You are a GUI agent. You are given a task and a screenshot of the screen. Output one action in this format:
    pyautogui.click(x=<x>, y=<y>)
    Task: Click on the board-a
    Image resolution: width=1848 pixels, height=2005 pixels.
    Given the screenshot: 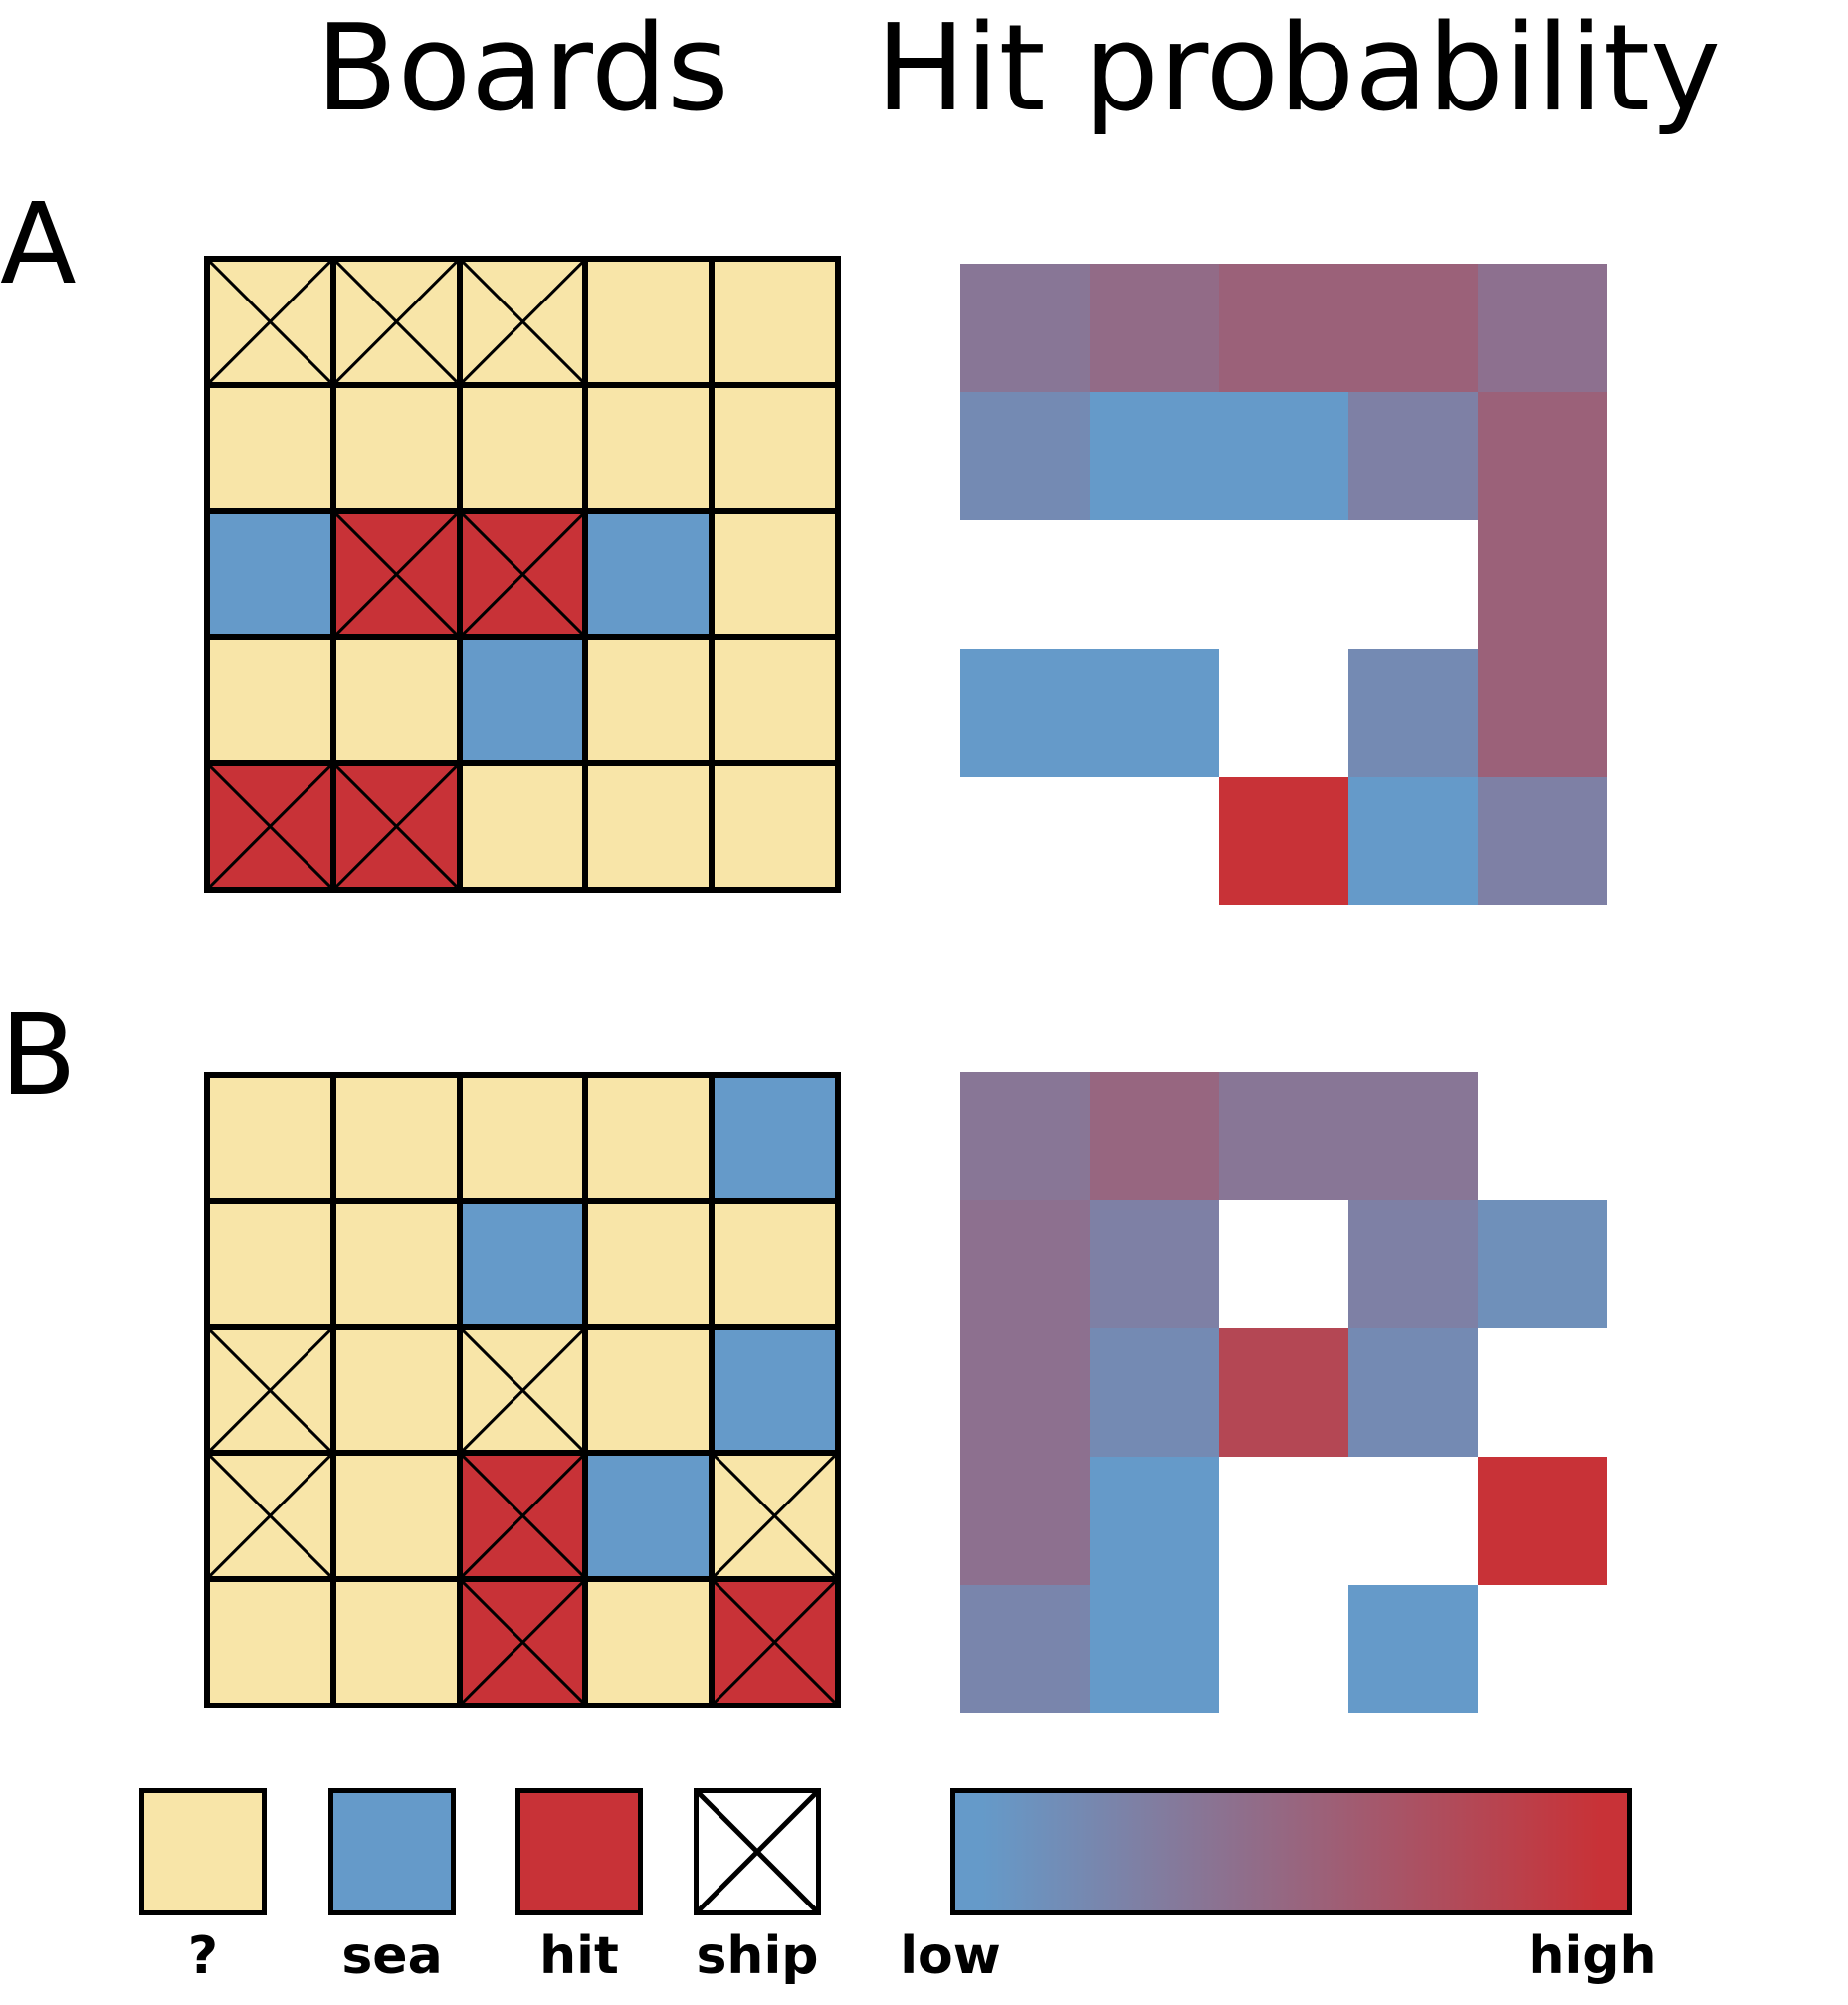 What is the action you would take?
    pyautogui.click(x=522, y=574)
    